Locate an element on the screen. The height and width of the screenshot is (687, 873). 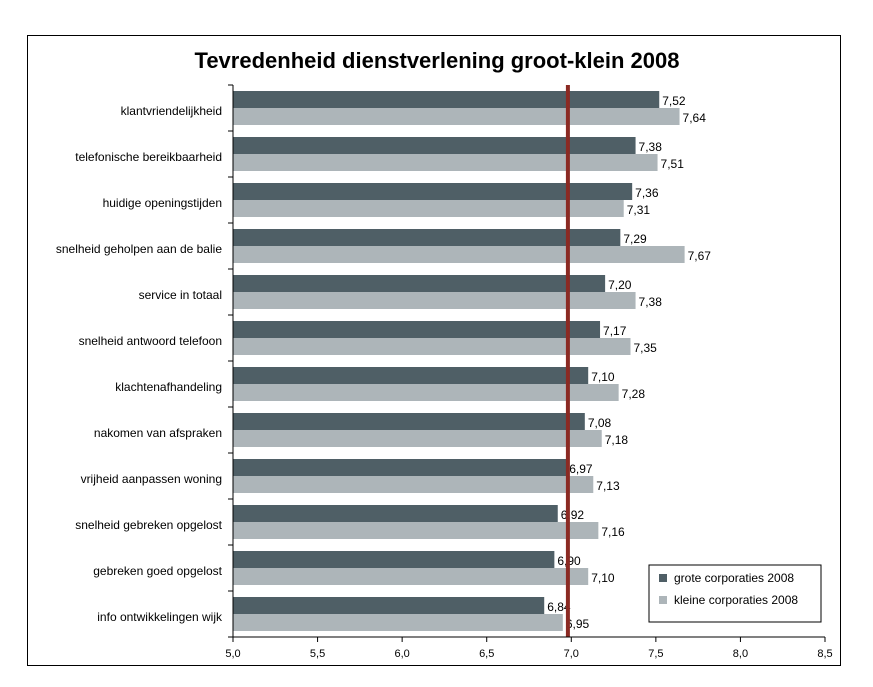
category-label: snelheid gebreken opgelost is located at coordinates (148, 525).